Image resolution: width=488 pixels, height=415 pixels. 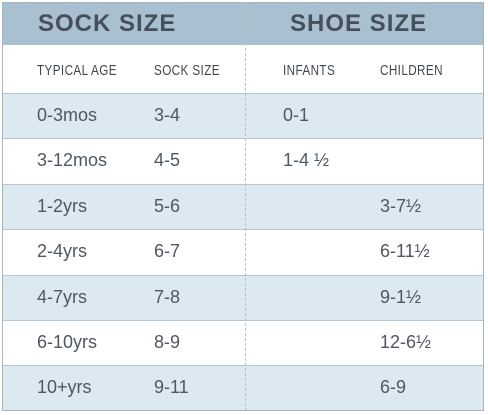 What do you see at coordinates (309, 70) in the screenshot?
I see `column-header: INFANTS` at bounding box center [309, 70].